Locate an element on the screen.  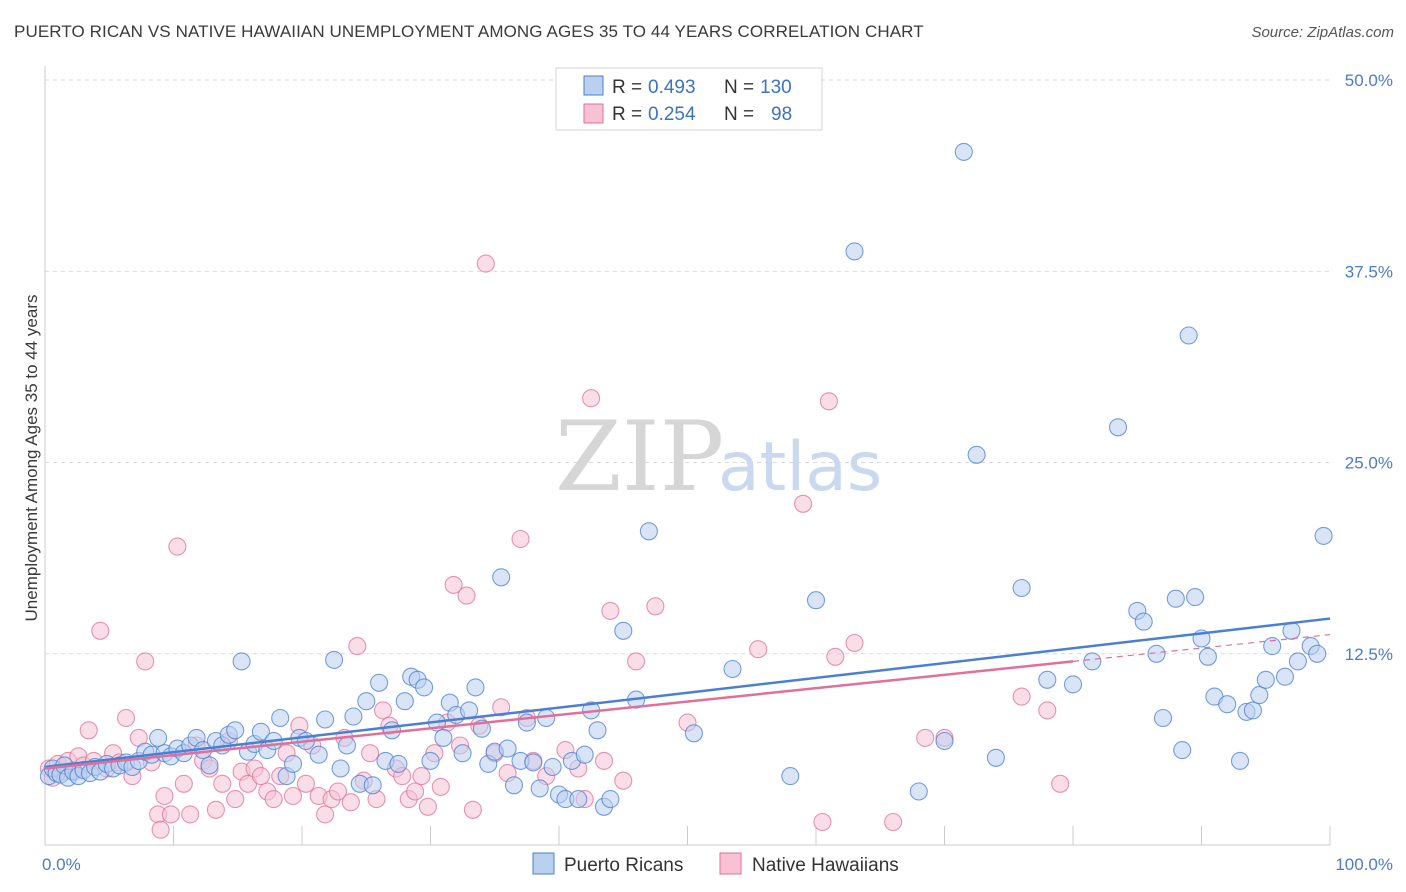
legend-swatch-pink is located at coordinates (593, 113).